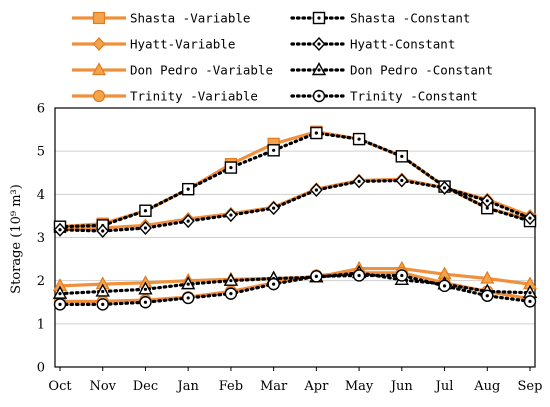 This screenshot has height=407, width=550. I want to click on legend-label-1: Hyatt-Variable, so click(182, 44).